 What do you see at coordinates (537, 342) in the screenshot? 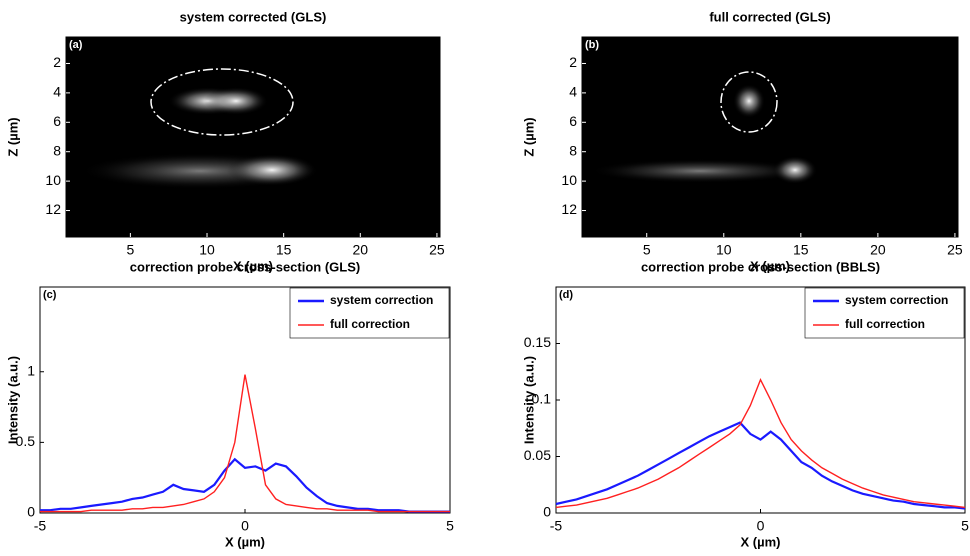
I see `y-tick-label: 0.15` at bounding box center [537, 342].